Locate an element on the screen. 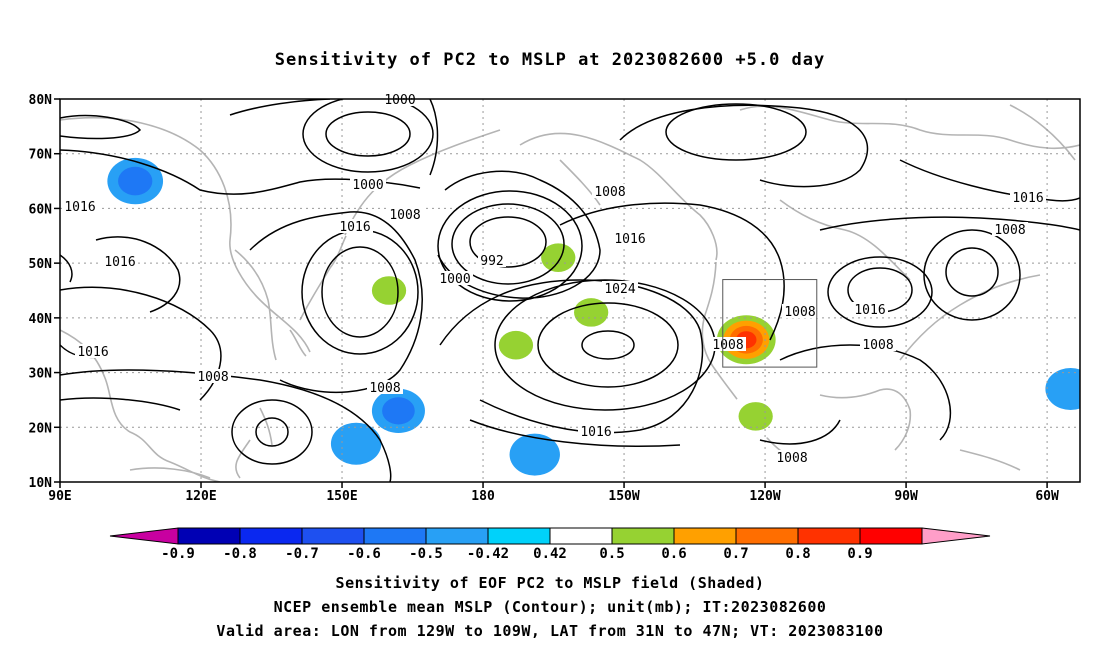  colorbar-label: -0.42 is located at coordinates (488, 554).